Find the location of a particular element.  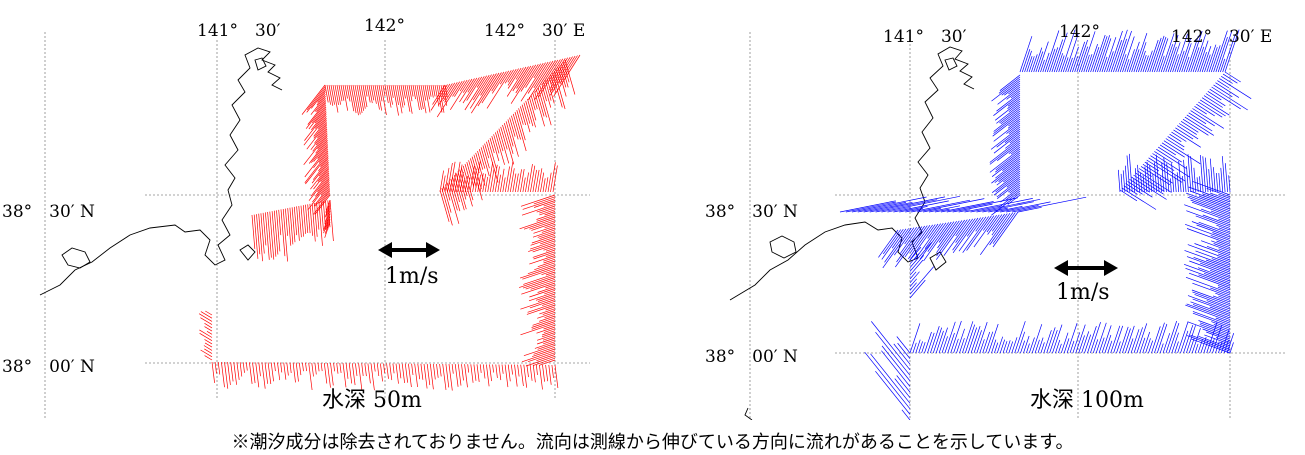

coastline is located at coordinates (161, 171).